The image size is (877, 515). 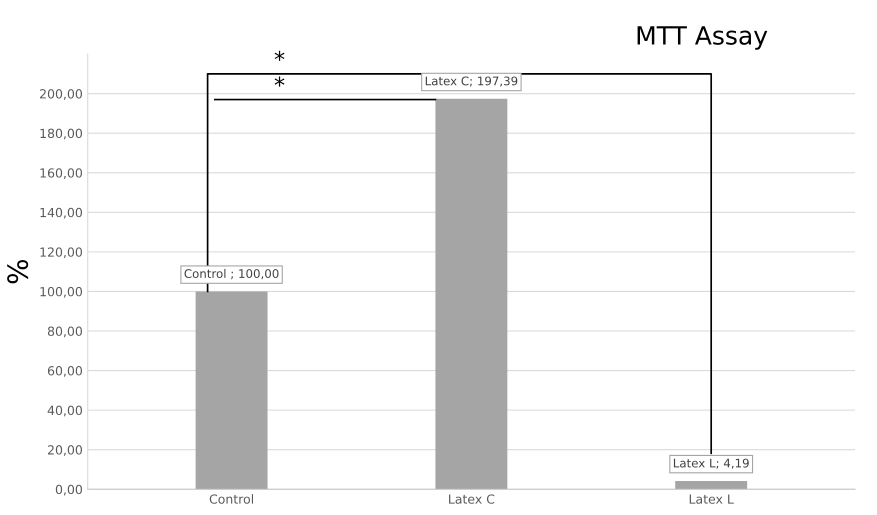 I want to click on data-label: Control ; 100,00, so click(x=231, y=274).